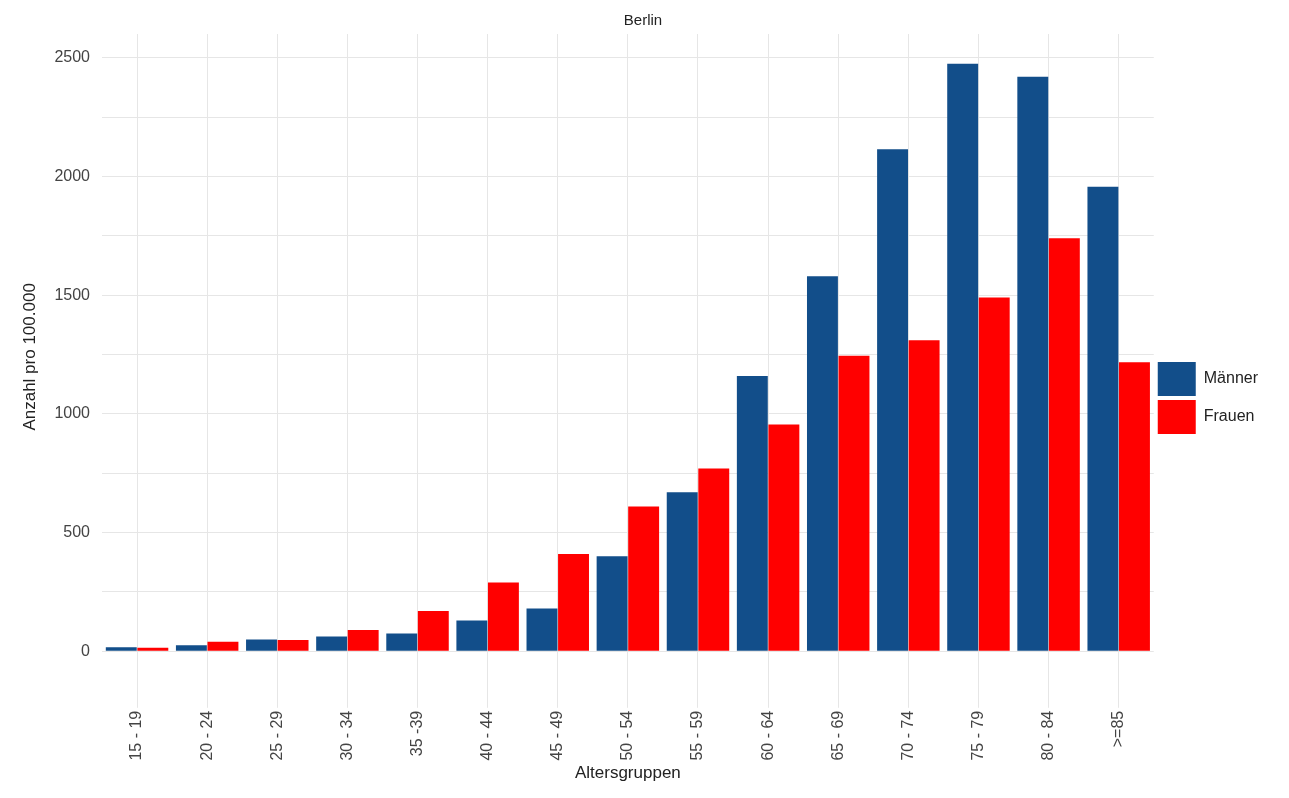 The width and height of the screenshot is (1289, 798). What do you see at coordinates (697, 735) in the screenshot?
I see `x-tick-label: 55 - 59` at bounding box center [697, 735].